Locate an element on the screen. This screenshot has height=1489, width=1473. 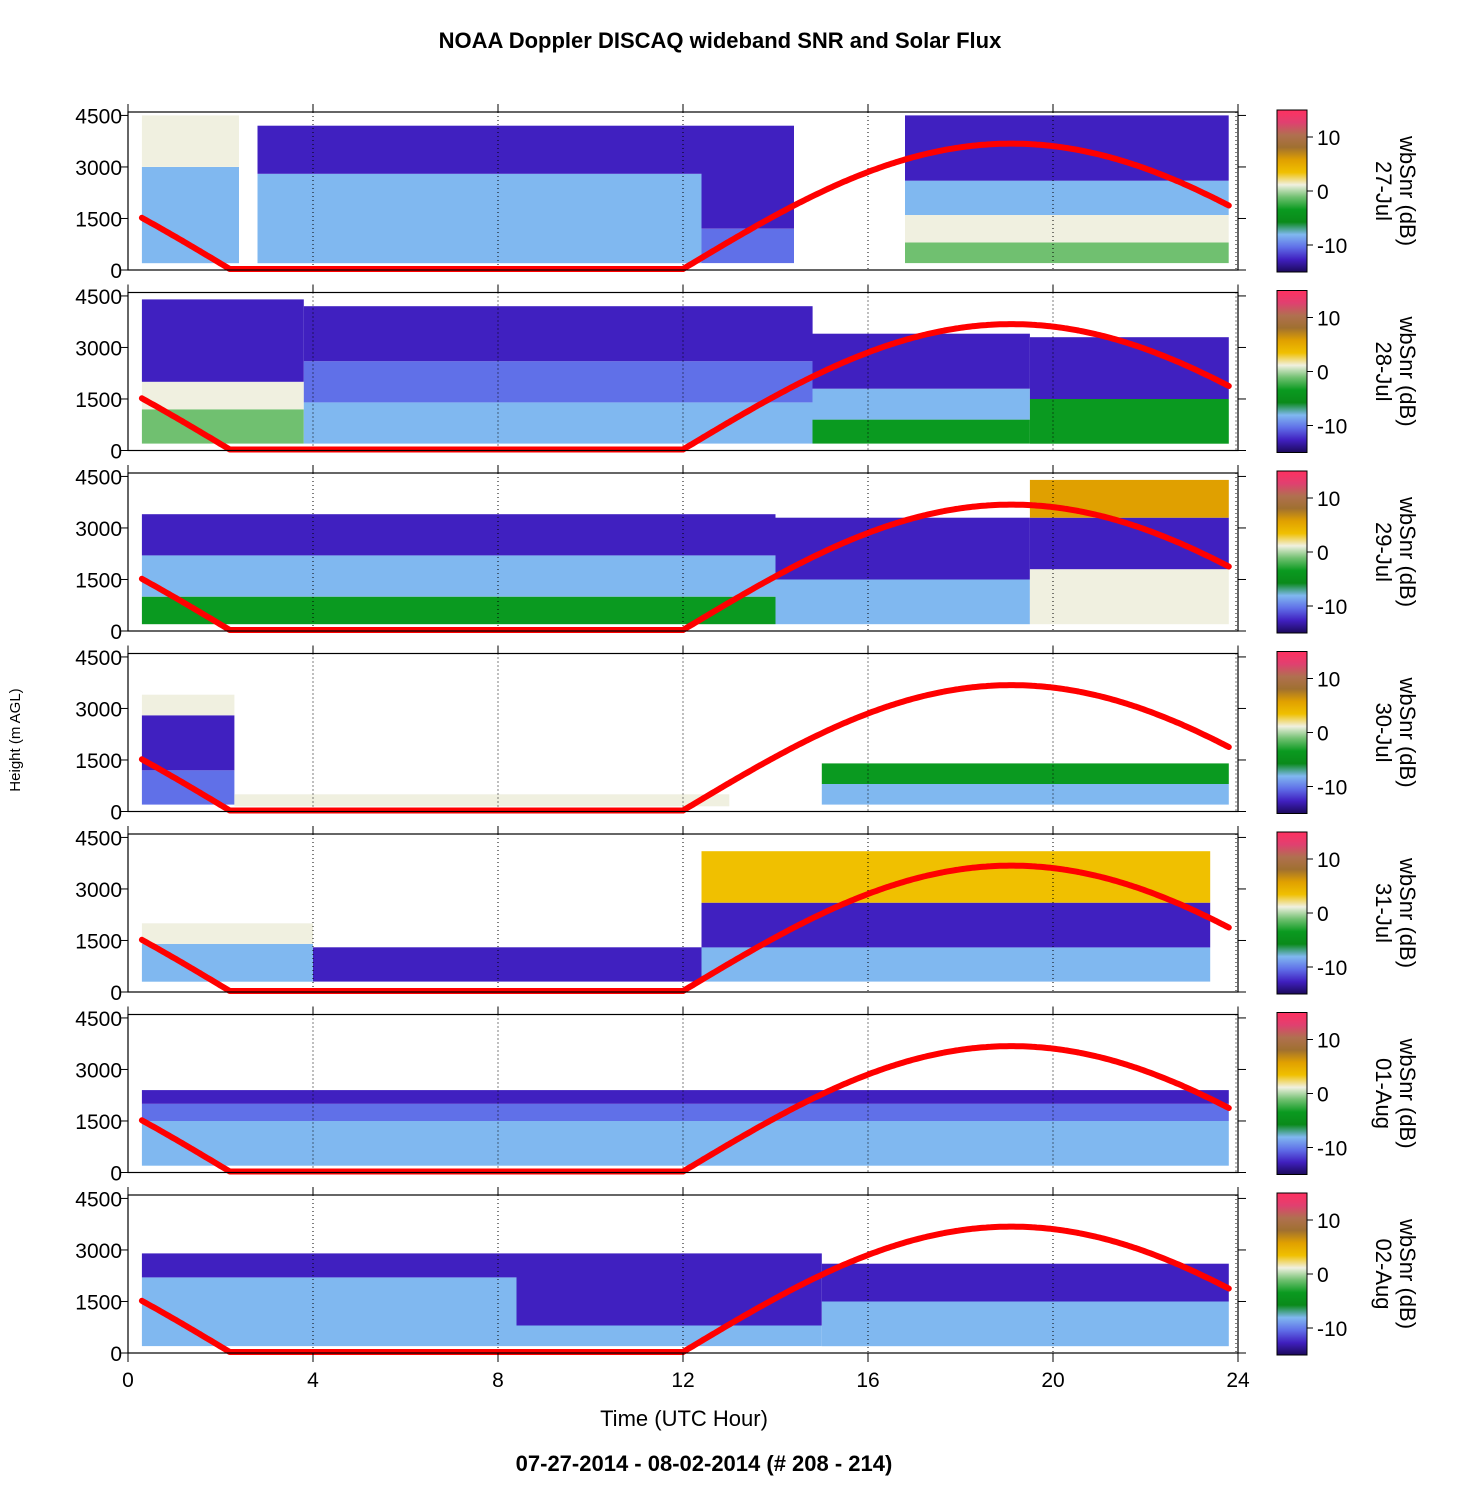
panel-date-label: 02-Aug is located at coordinates (1383, 1274).